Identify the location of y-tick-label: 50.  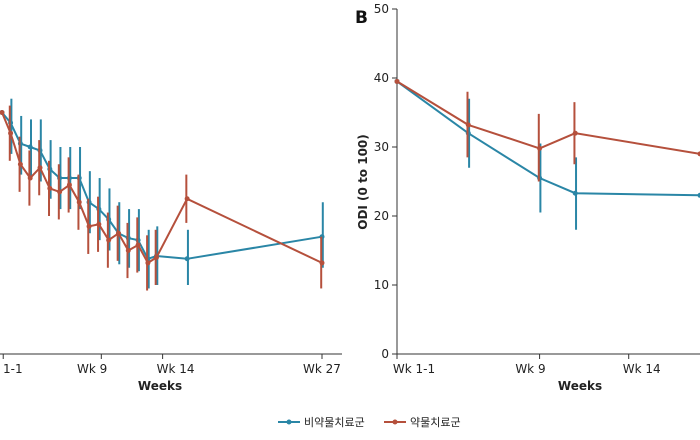
(381, 9).